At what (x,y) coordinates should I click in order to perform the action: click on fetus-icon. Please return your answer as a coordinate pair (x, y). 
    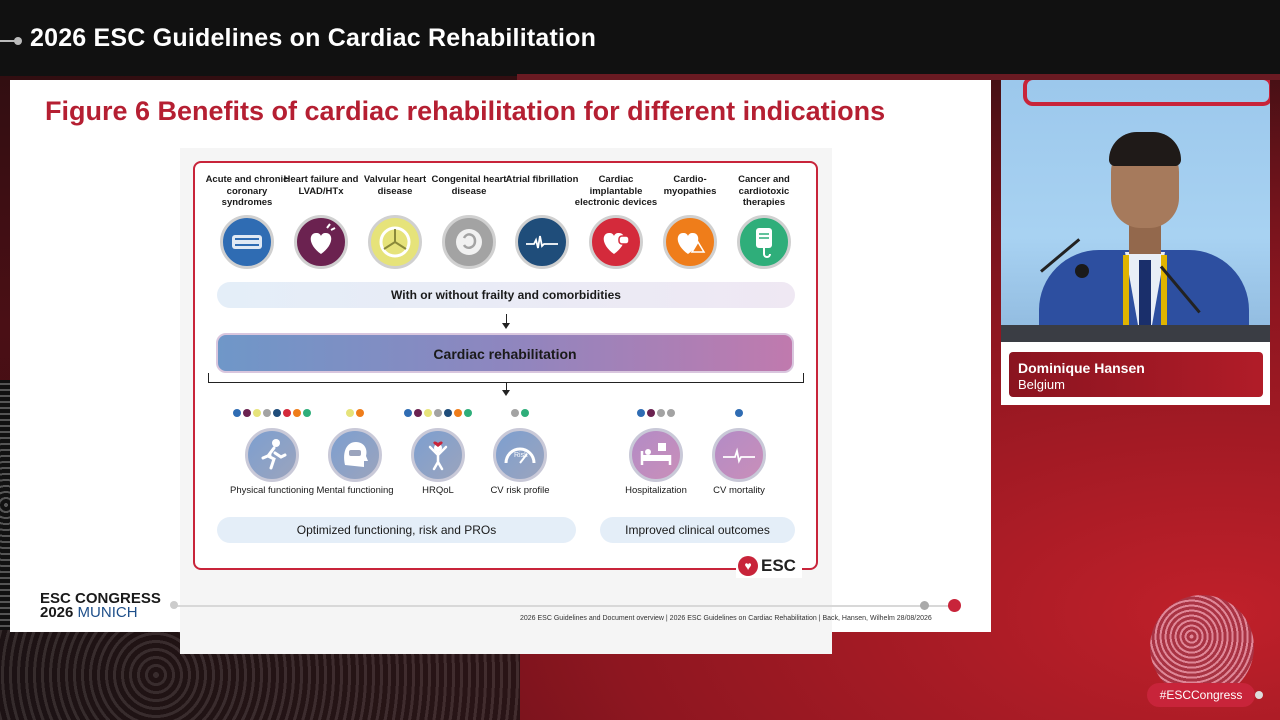
    Looking at the image, I should click on (469, 242).